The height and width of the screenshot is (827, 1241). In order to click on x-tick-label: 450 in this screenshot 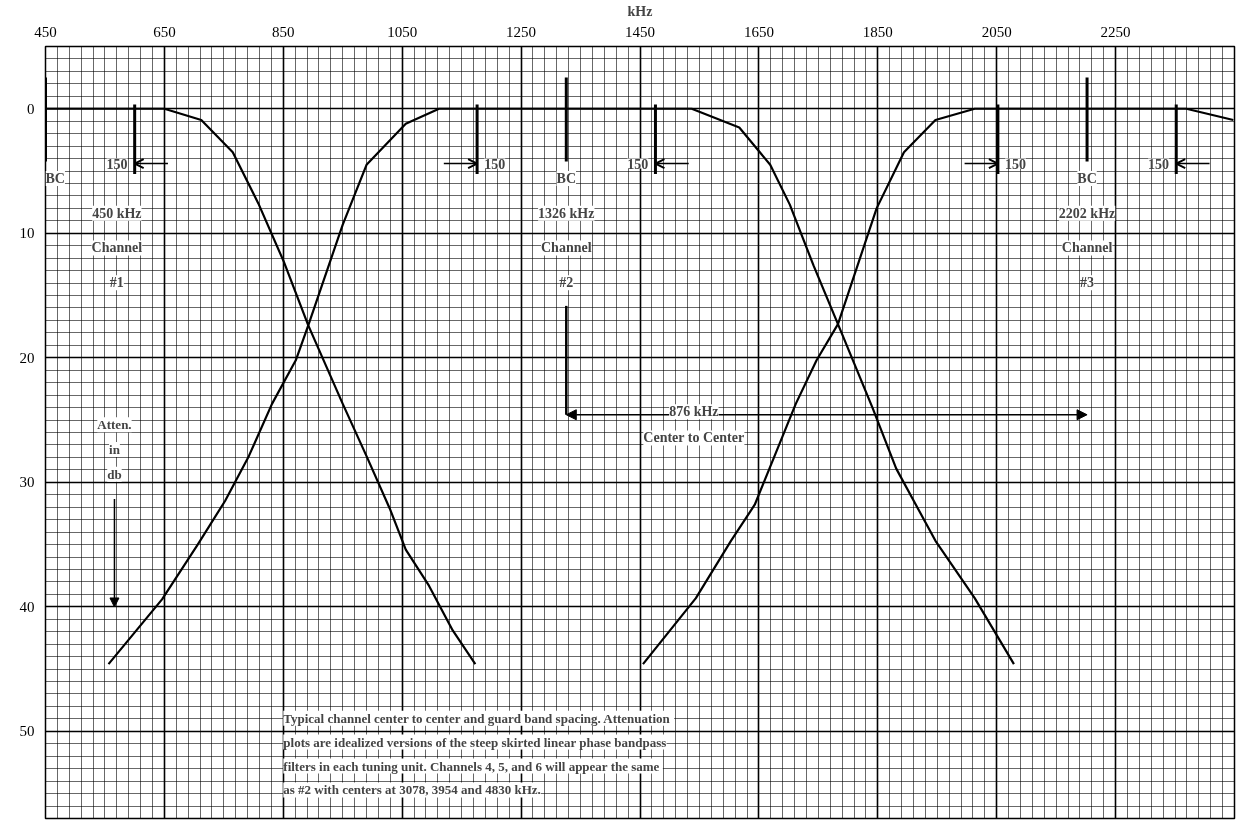, I will do `click(45, 31)`.